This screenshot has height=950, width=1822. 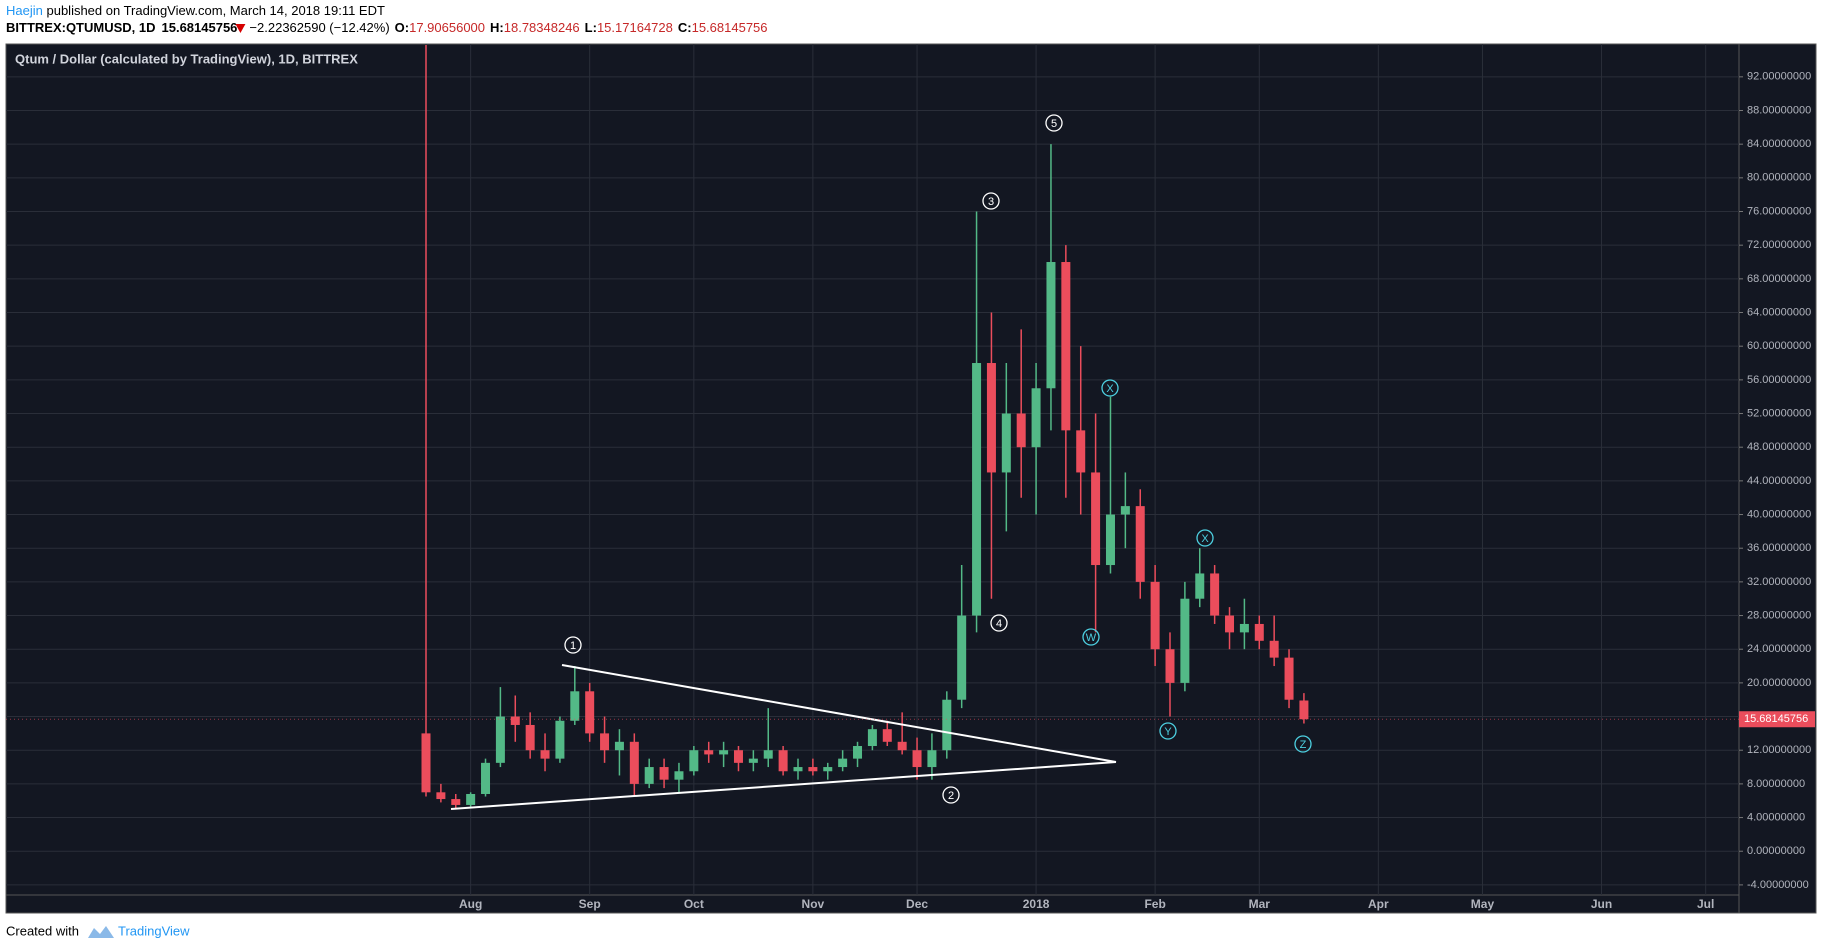 I want to click on wave-label: 5, so click(x=1054, y=124).